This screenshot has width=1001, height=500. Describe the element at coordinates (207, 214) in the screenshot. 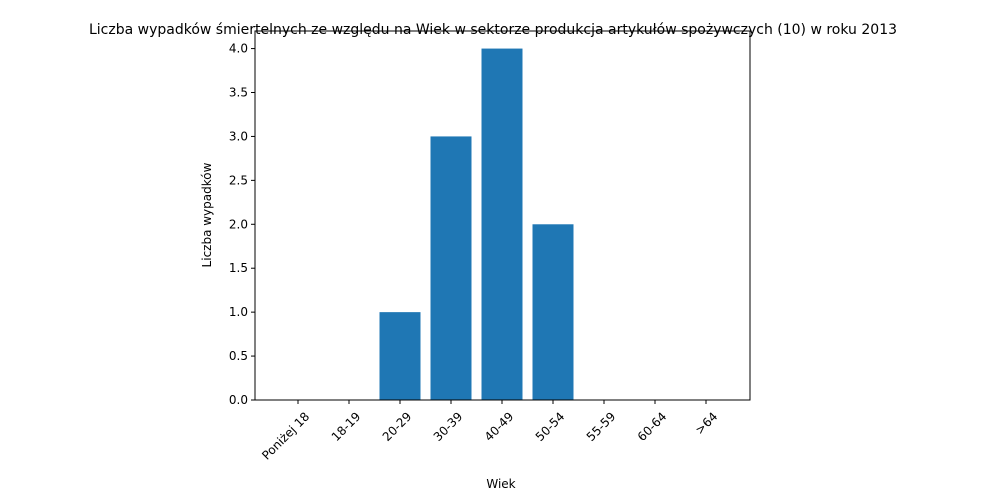

I see `y-axis-label: Liczba wypadków` at that location.